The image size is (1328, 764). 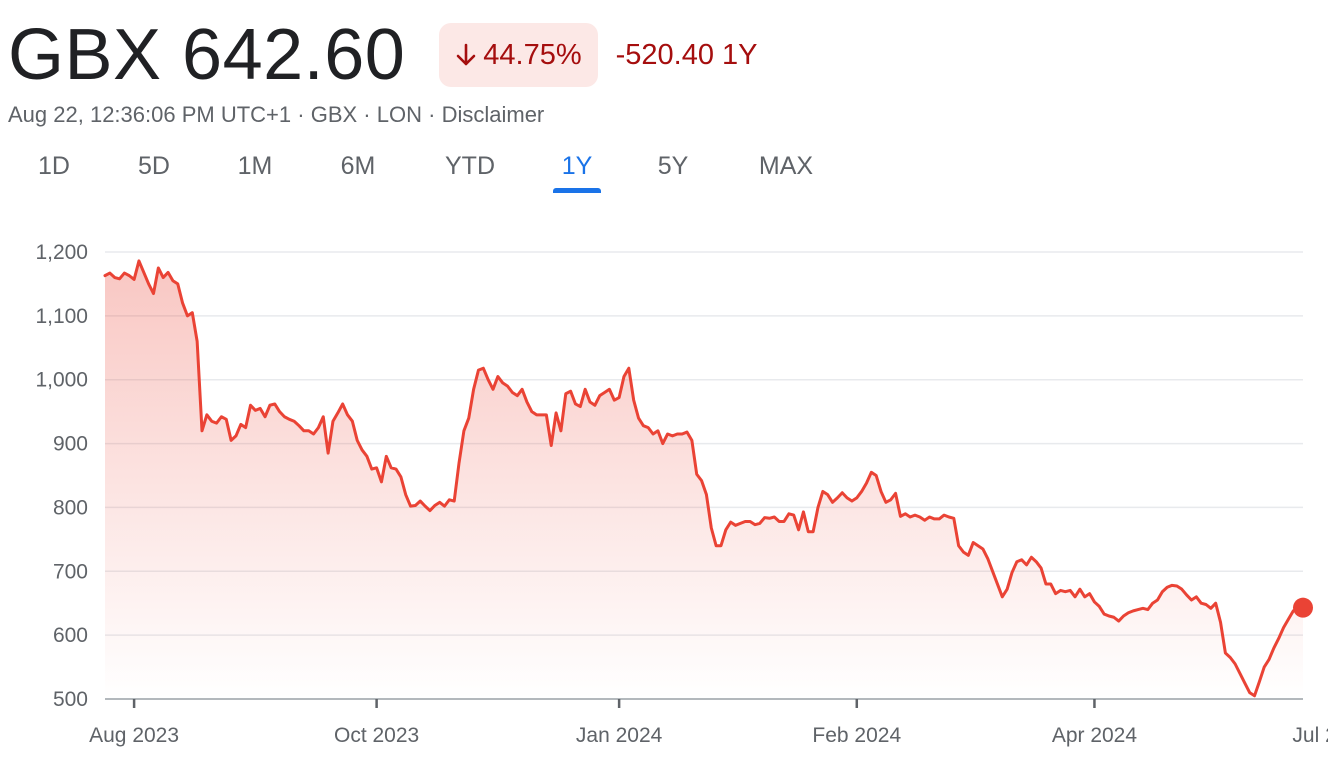 I want to click on change-absolute: -520.40 1Y, so click(x=686, y=54).